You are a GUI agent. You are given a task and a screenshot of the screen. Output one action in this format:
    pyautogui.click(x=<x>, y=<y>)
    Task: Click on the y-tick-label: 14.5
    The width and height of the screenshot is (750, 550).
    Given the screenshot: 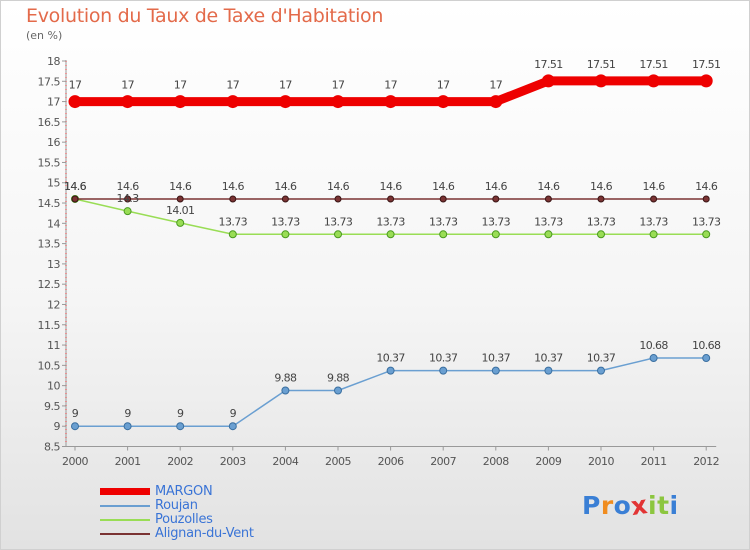 What is the action you would take?
    pyautogui.click(x=49, y=203)
    